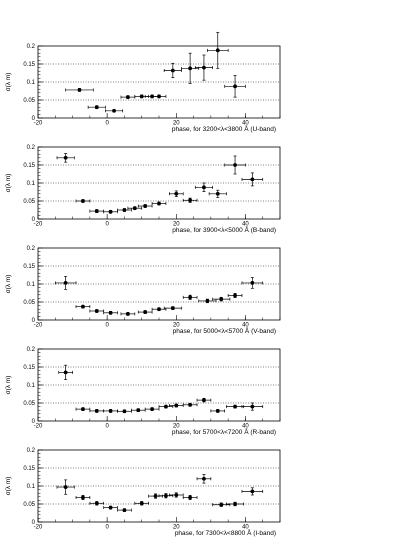  Describe the element at coordinates (224, 431) in the screenshot. I see `x-axis-label: phase, for 5700<λ<7200 Å (R-band)` at that location.